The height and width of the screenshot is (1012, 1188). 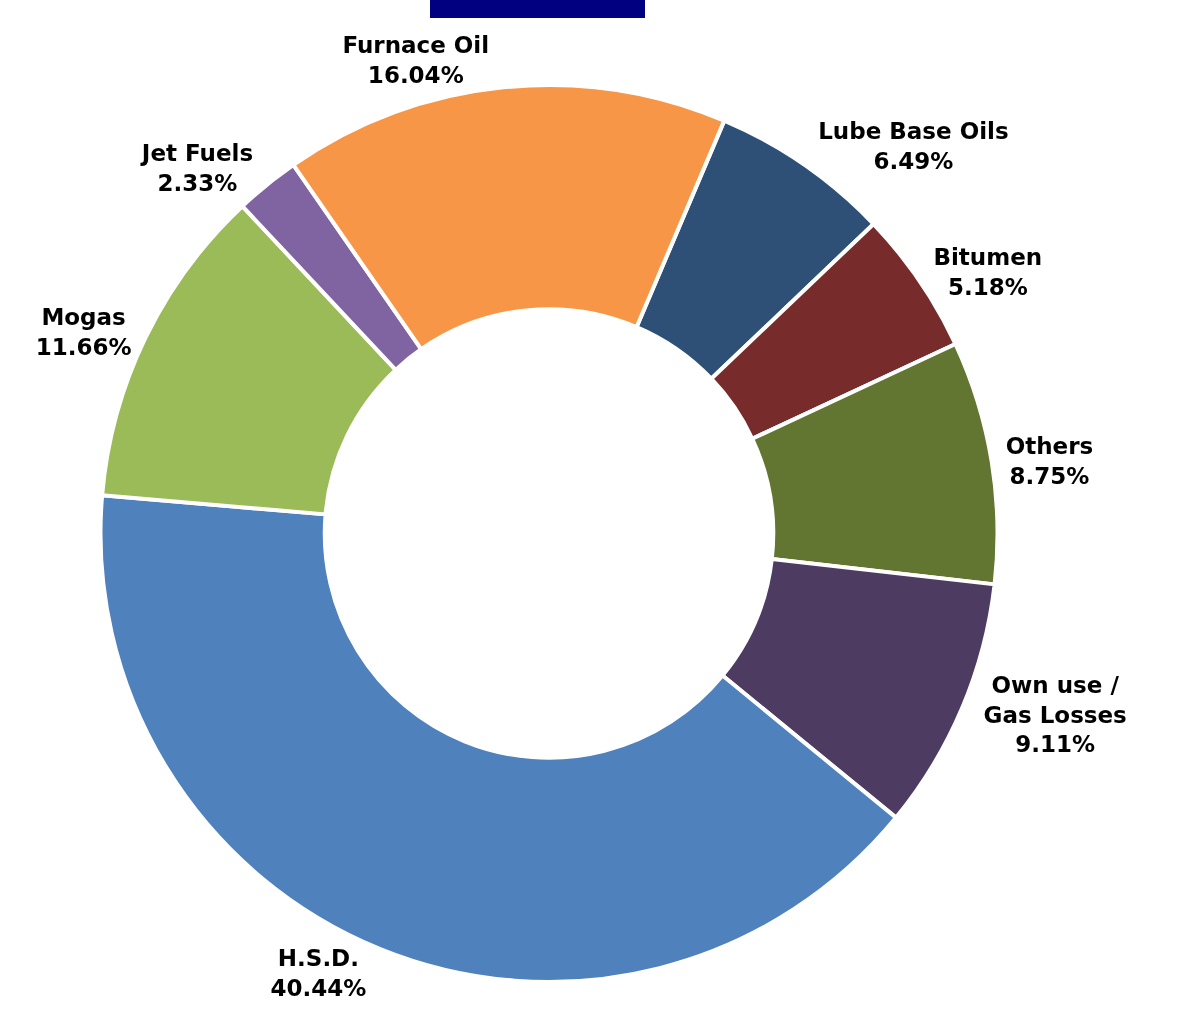 I want to click on data-label: 6.49%, so click(x=913, y=160).